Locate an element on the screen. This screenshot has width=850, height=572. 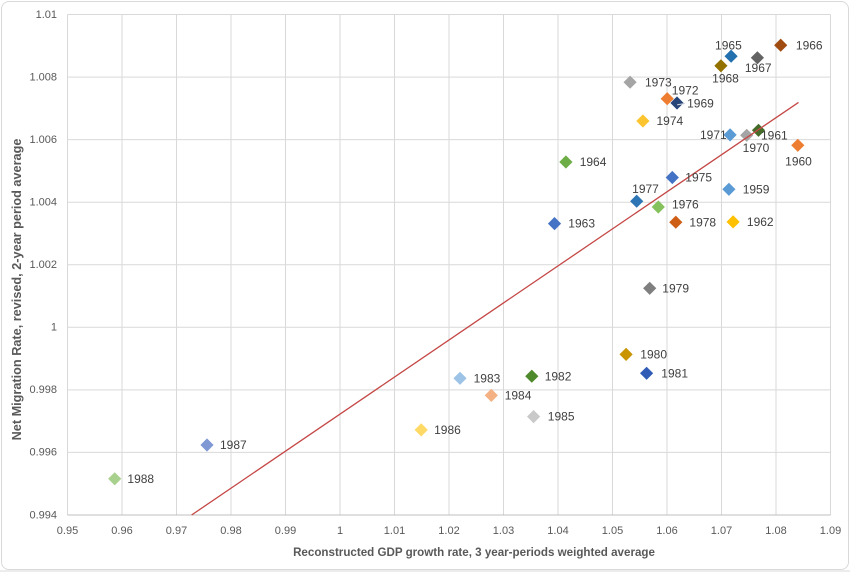
svg-text: 1967 is located at coordinates (758, 68).